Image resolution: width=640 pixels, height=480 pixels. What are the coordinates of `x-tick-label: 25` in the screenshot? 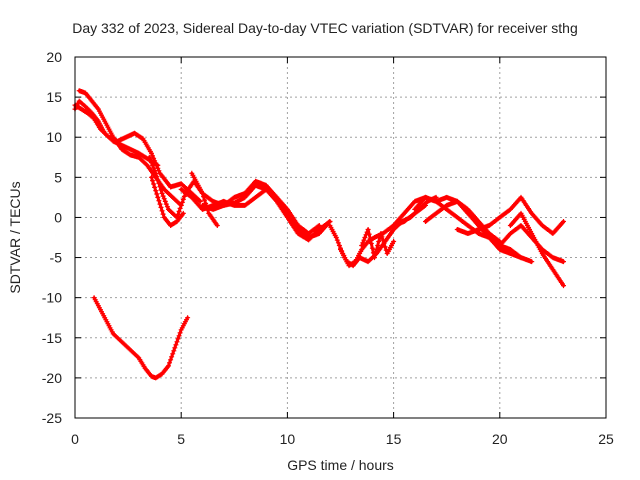 It's located at (606, 439).